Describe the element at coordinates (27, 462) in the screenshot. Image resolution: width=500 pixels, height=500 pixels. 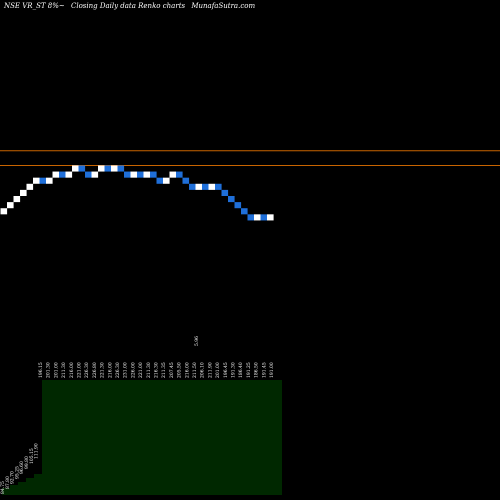
I see `x-tick-label: 99.80` at that location.